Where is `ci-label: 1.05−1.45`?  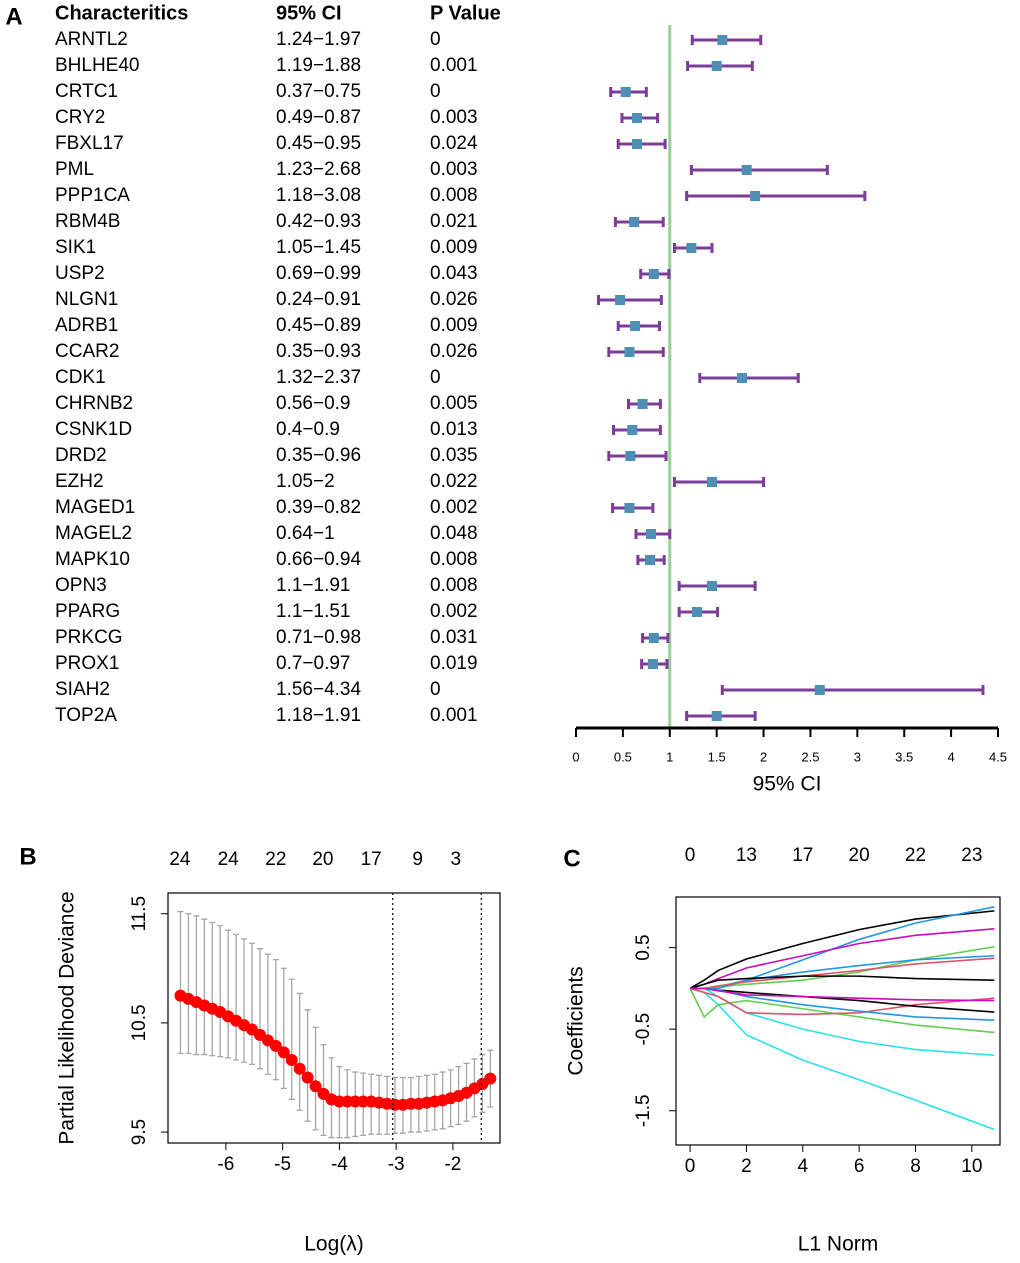
ci-label: 1.05−1.45 is located at coordinates (318, 247).